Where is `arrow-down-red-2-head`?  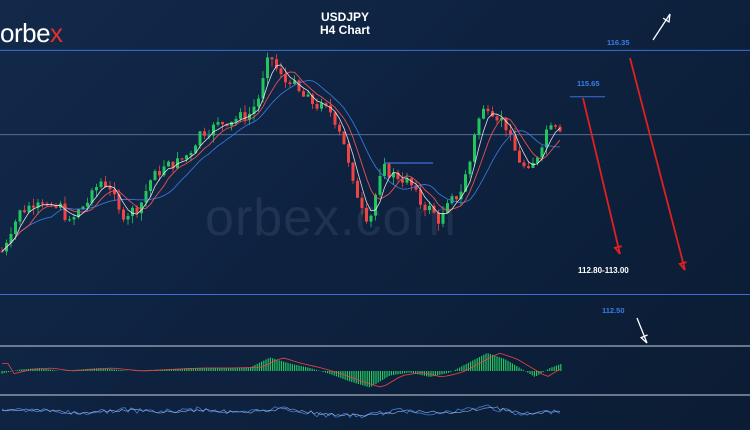
arrow-down-red-2-head is located at coordinates (682, 266).